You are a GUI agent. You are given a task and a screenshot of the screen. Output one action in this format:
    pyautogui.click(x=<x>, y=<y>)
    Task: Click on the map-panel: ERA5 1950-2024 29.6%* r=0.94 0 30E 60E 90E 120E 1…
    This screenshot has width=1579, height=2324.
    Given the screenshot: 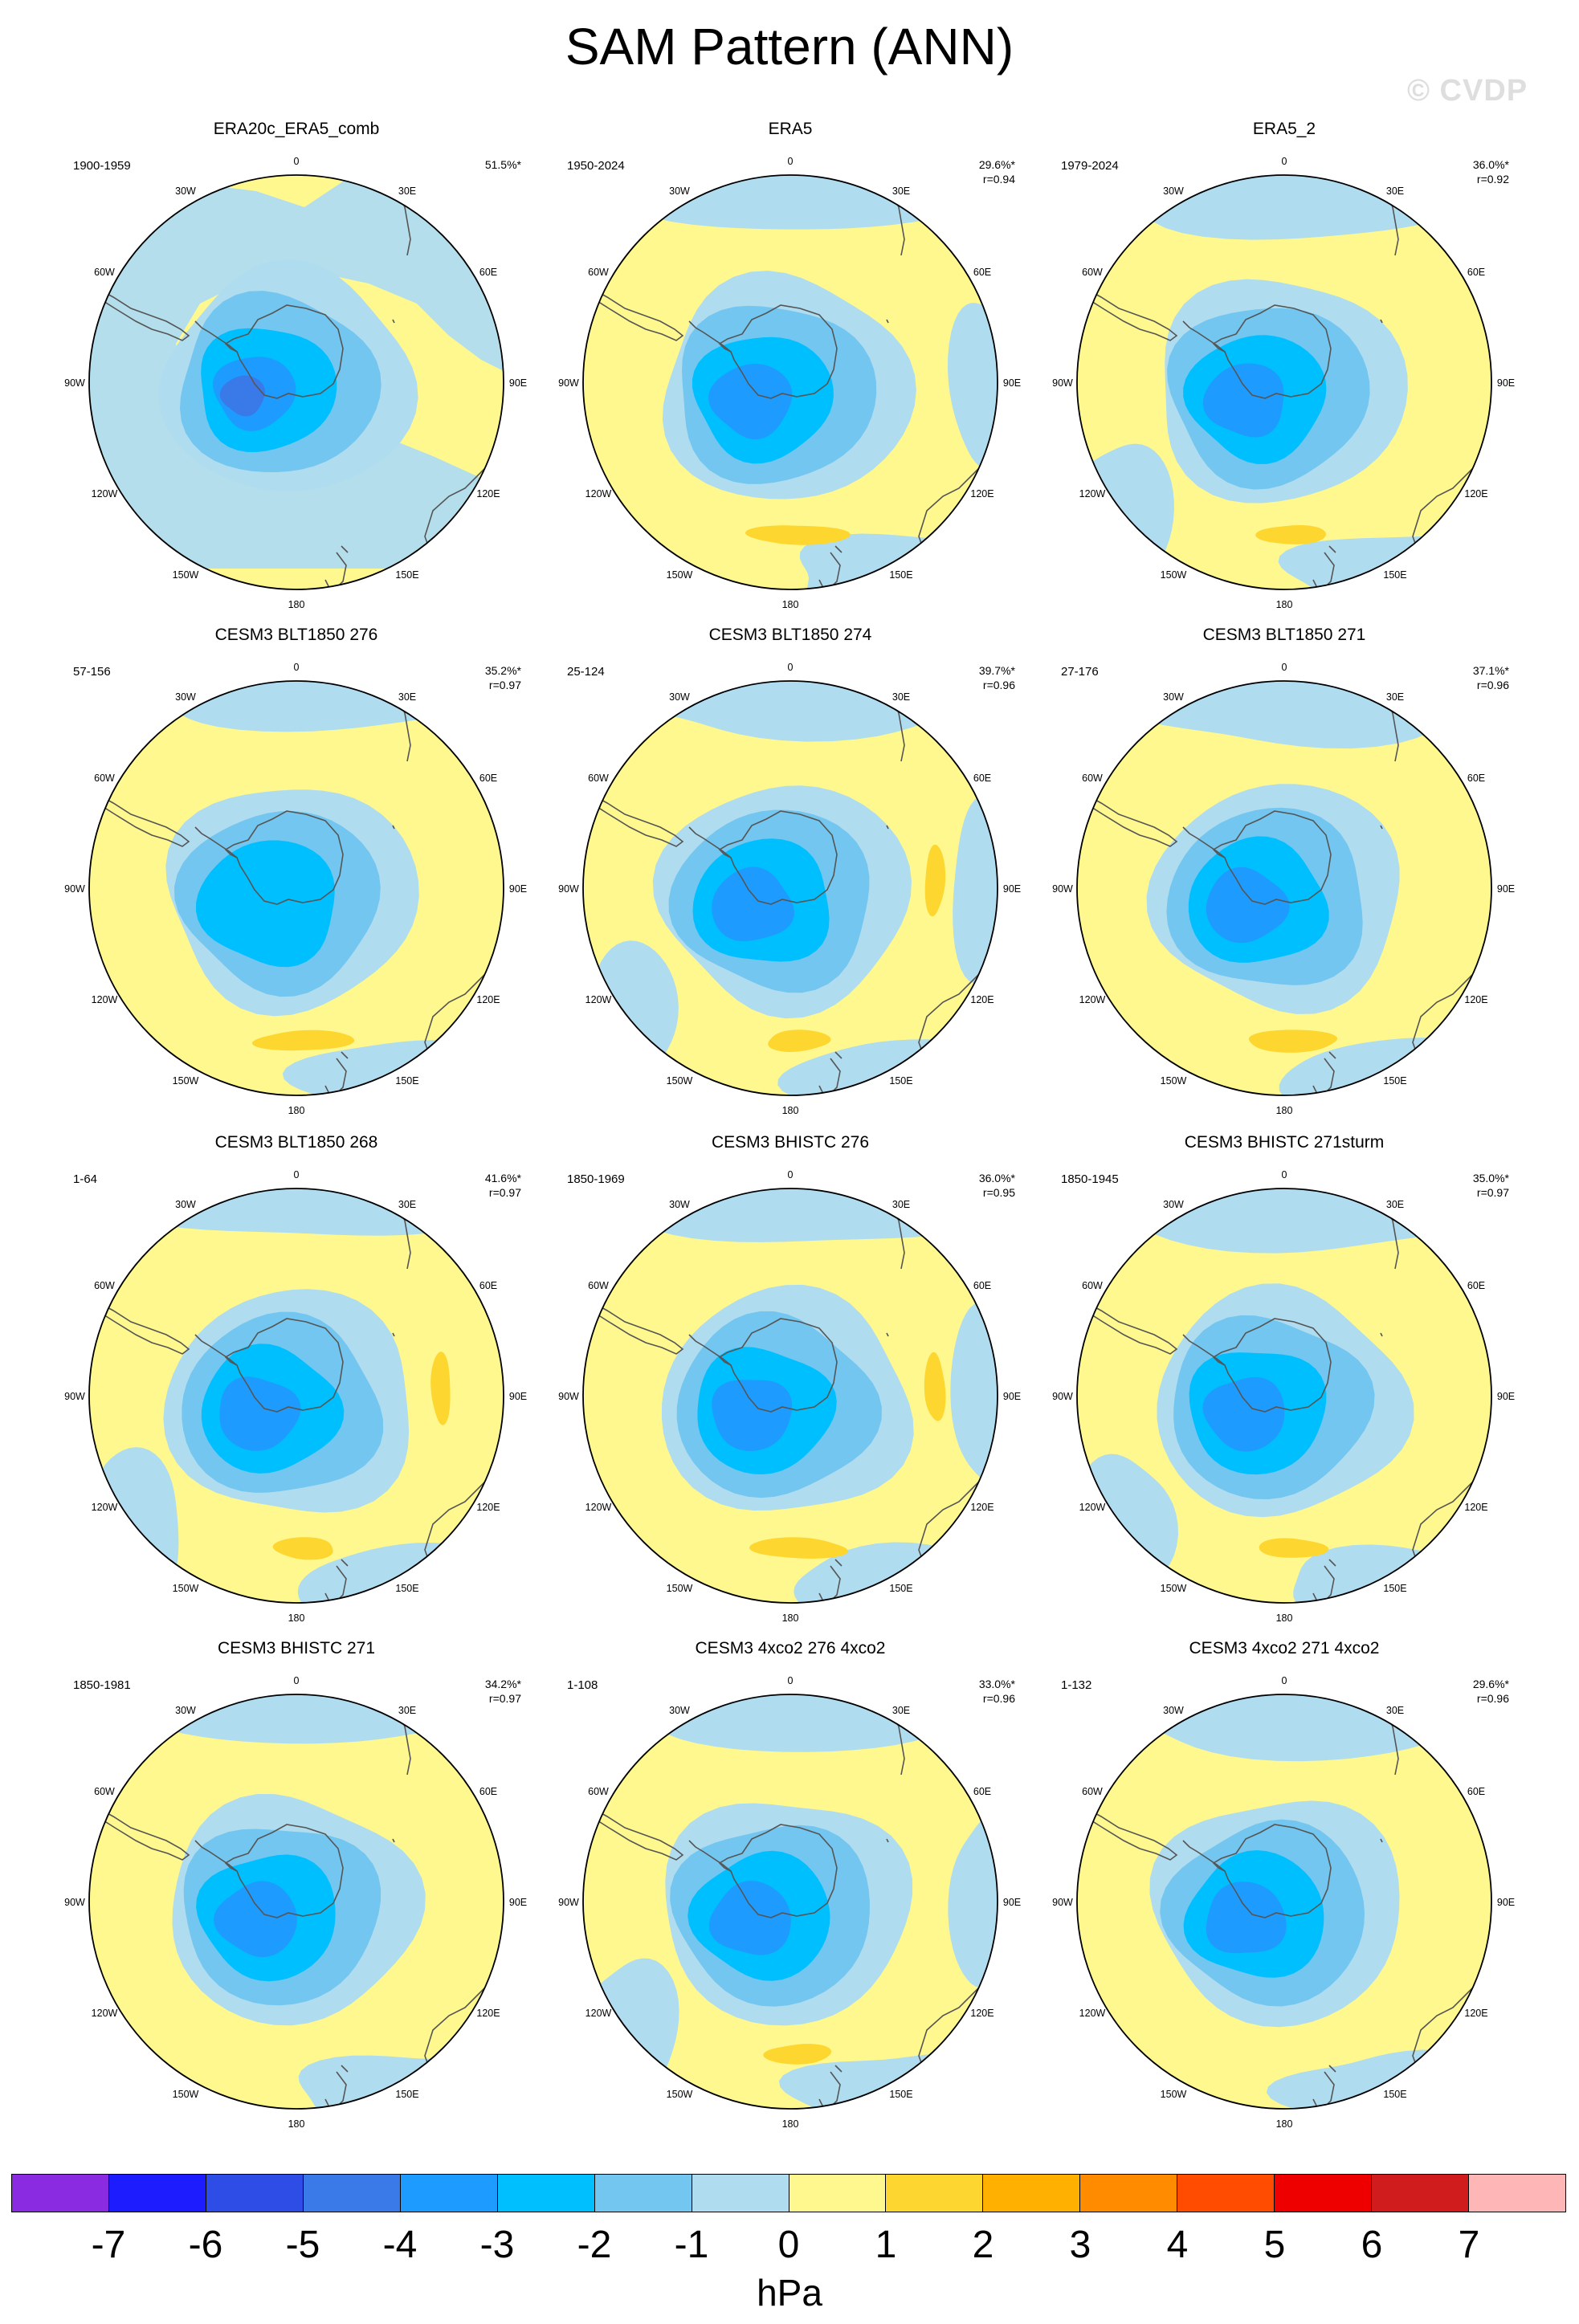 What is the action you would take?
    pyautogui.click(x=790, y=368)
    